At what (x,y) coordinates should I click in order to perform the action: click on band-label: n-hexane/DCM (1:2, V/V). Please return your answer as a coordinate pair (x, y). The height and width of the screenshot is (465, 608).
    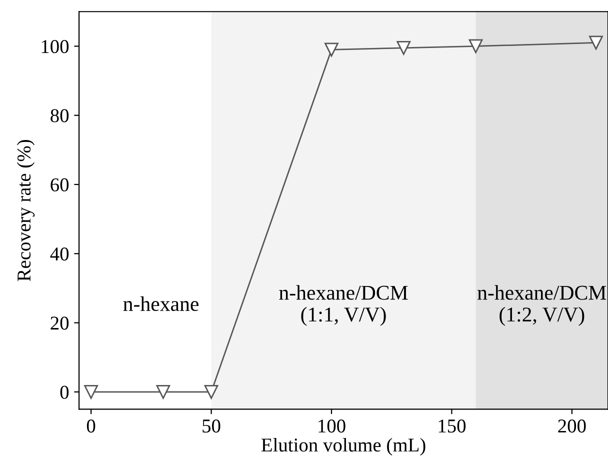
    Looking at the image, I should click on (542, 305).